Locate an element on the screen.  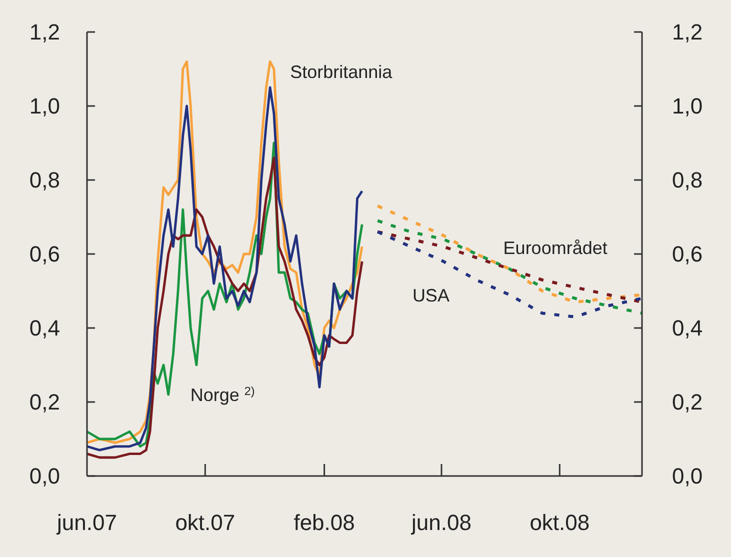
x-tick-label: jun.08 is located at coordinates (441, 522).